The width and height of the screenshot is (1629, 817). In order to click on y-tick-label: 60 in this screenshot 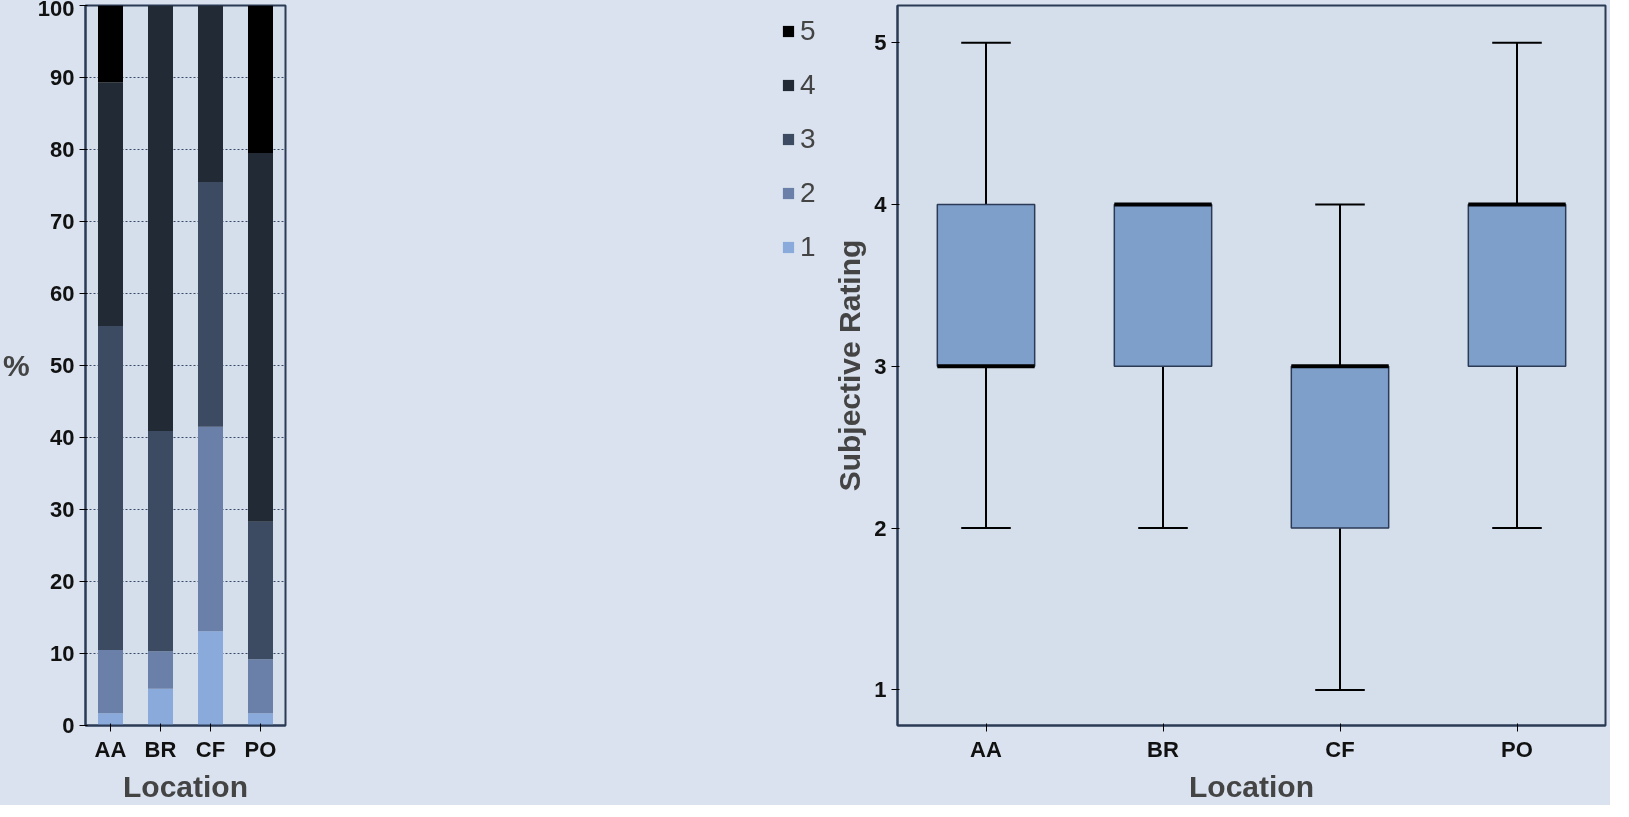, I will do `click(62, 293)`.